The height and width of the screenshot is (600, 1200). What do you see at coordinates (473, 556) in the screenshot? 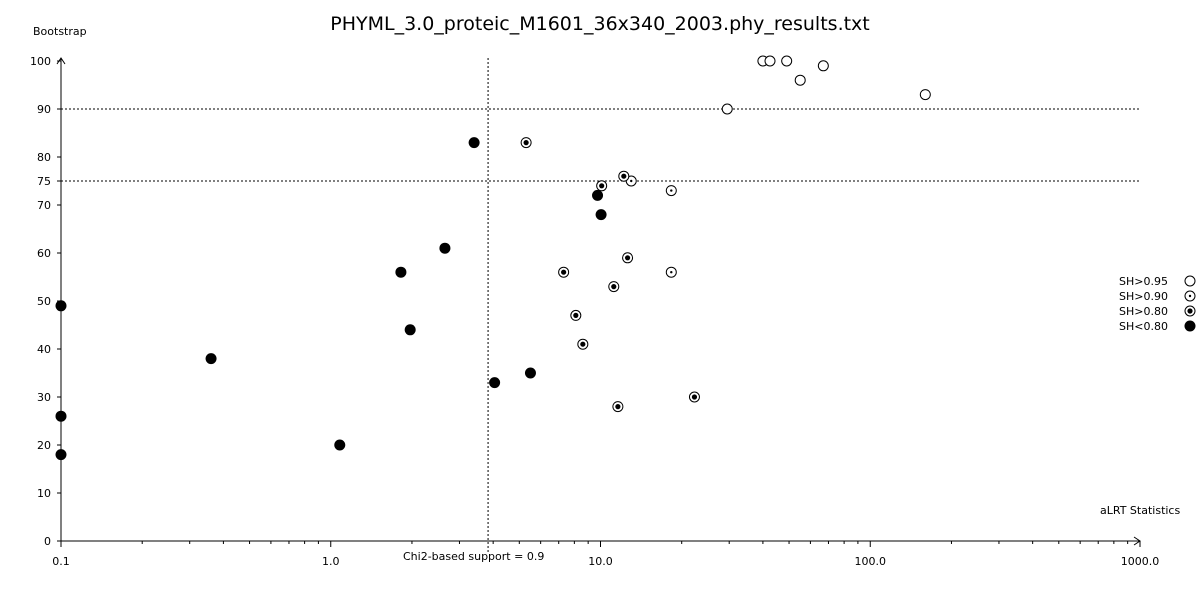
I see `chi2-support-label: Chi2-based support = 0.9` at bounding box center [473, 556].